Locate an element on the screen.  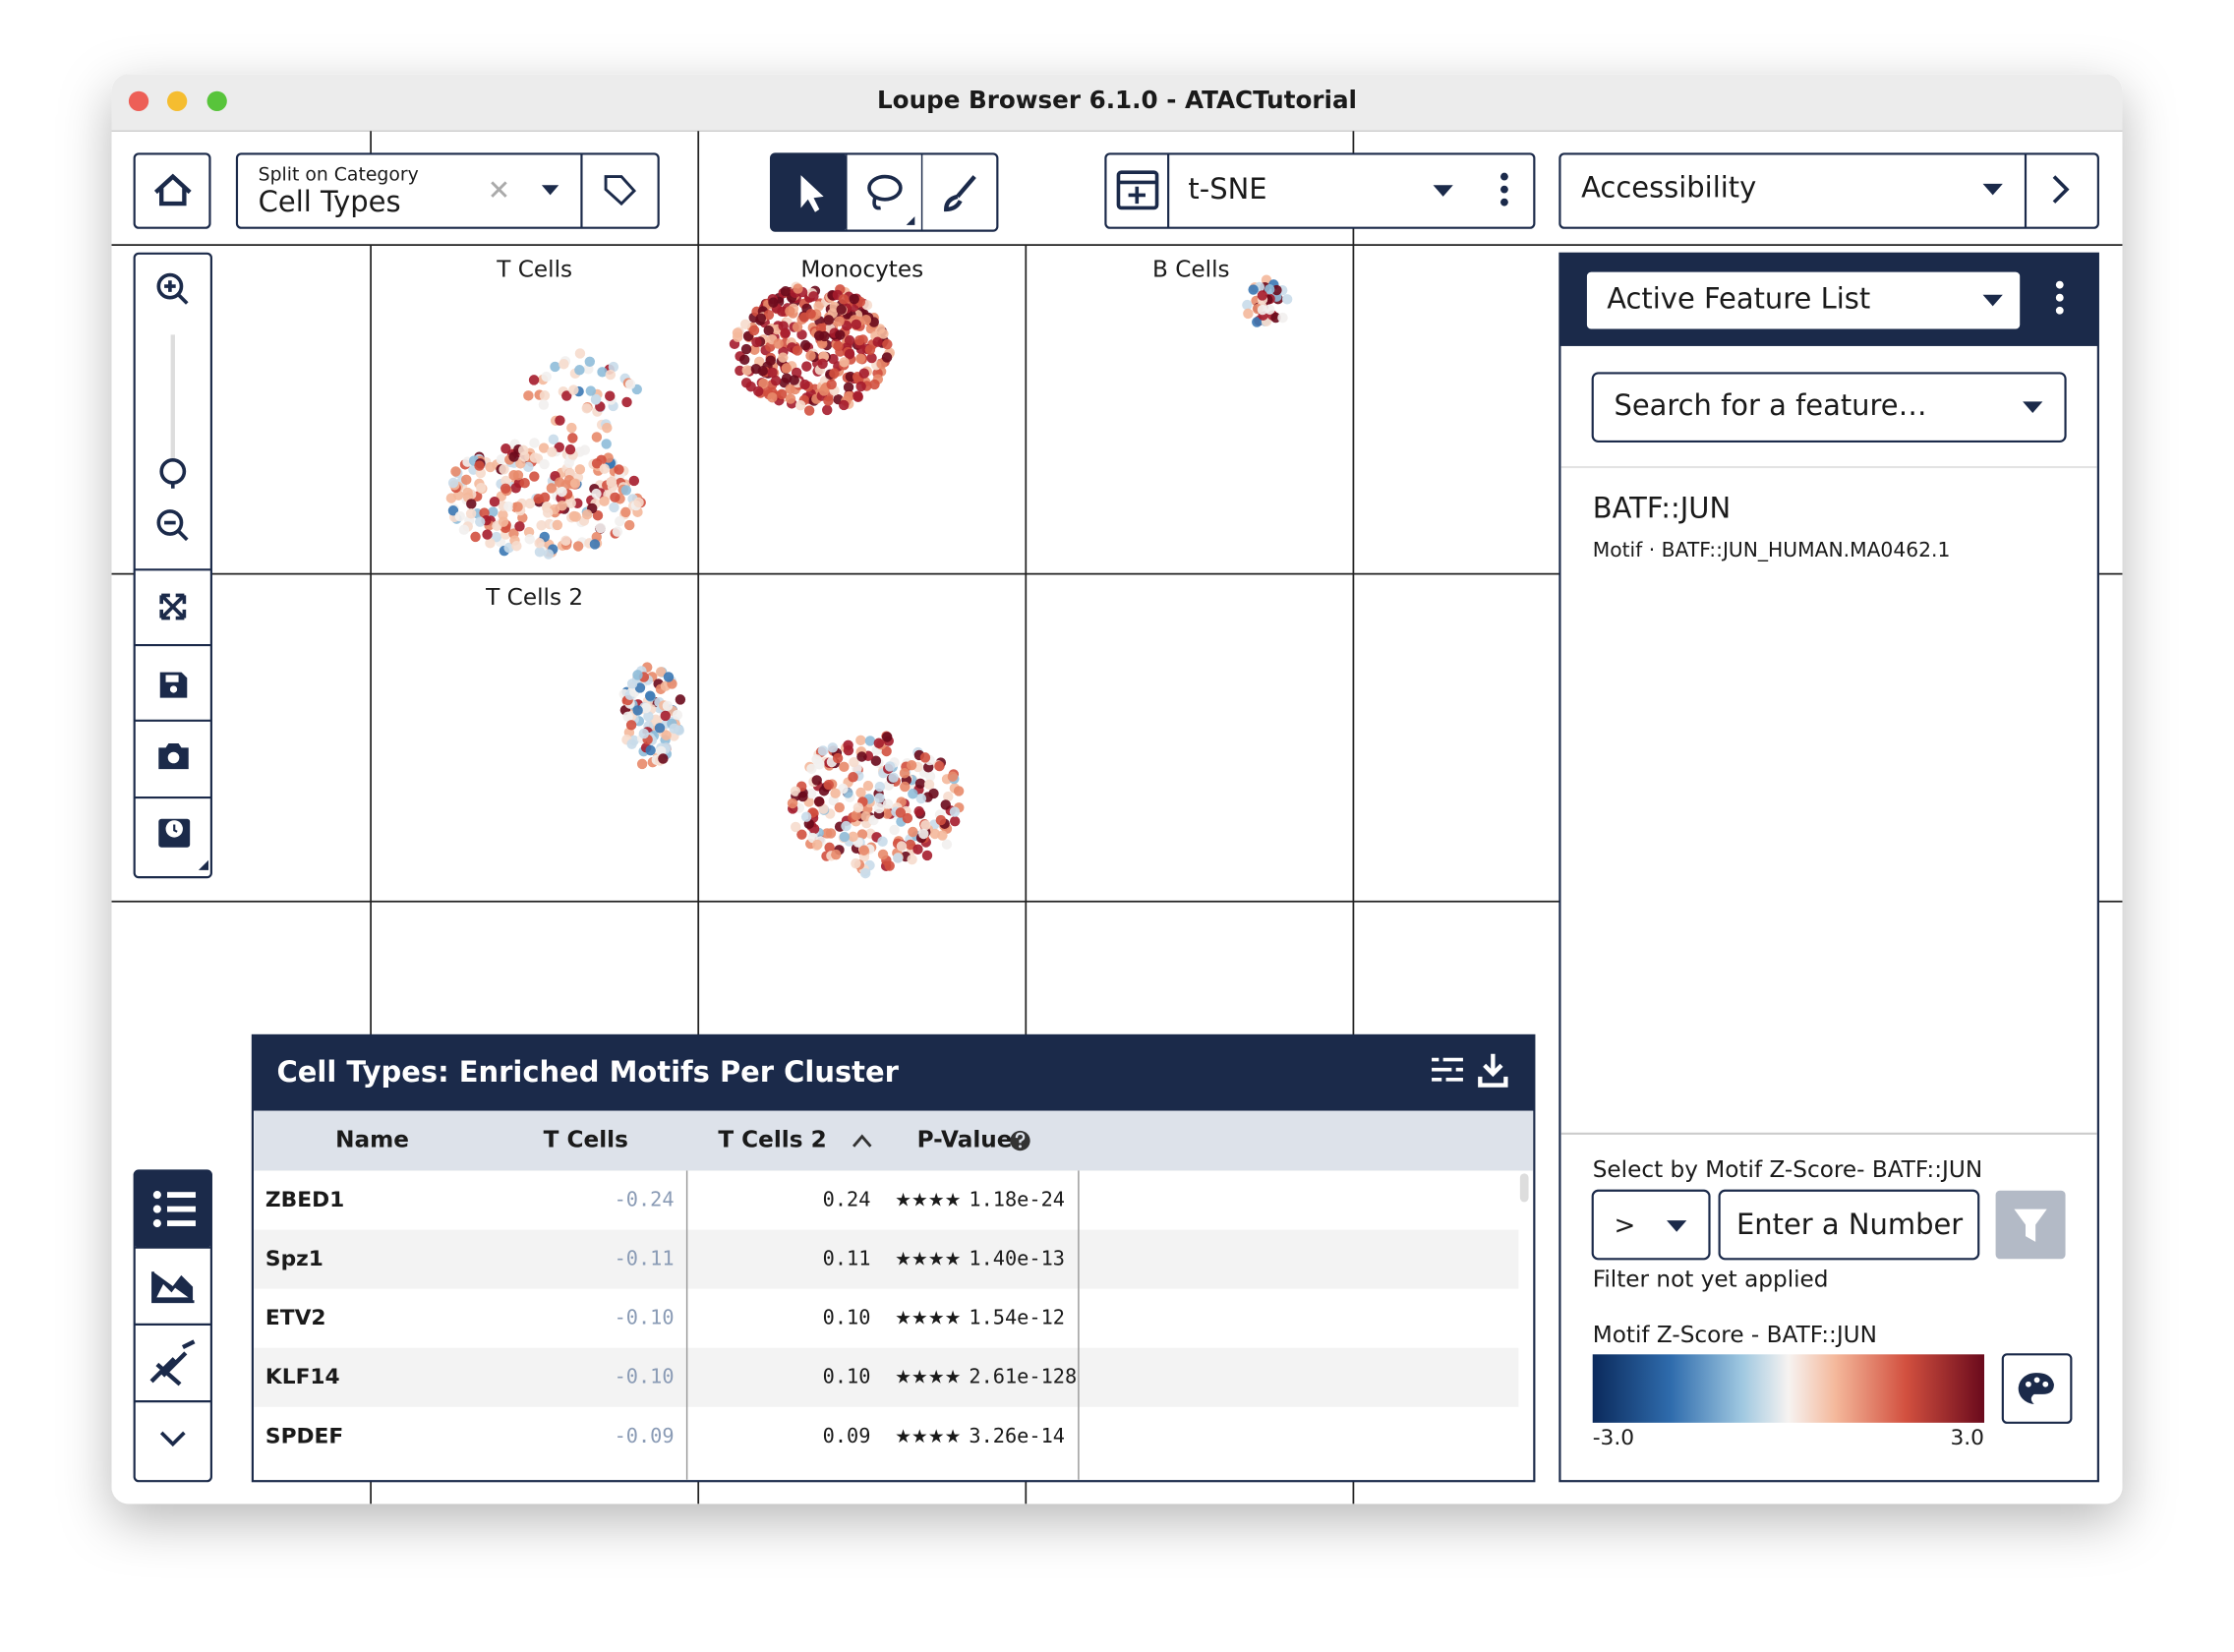
column-name: P-Value is located at coordinates (965, 1140).